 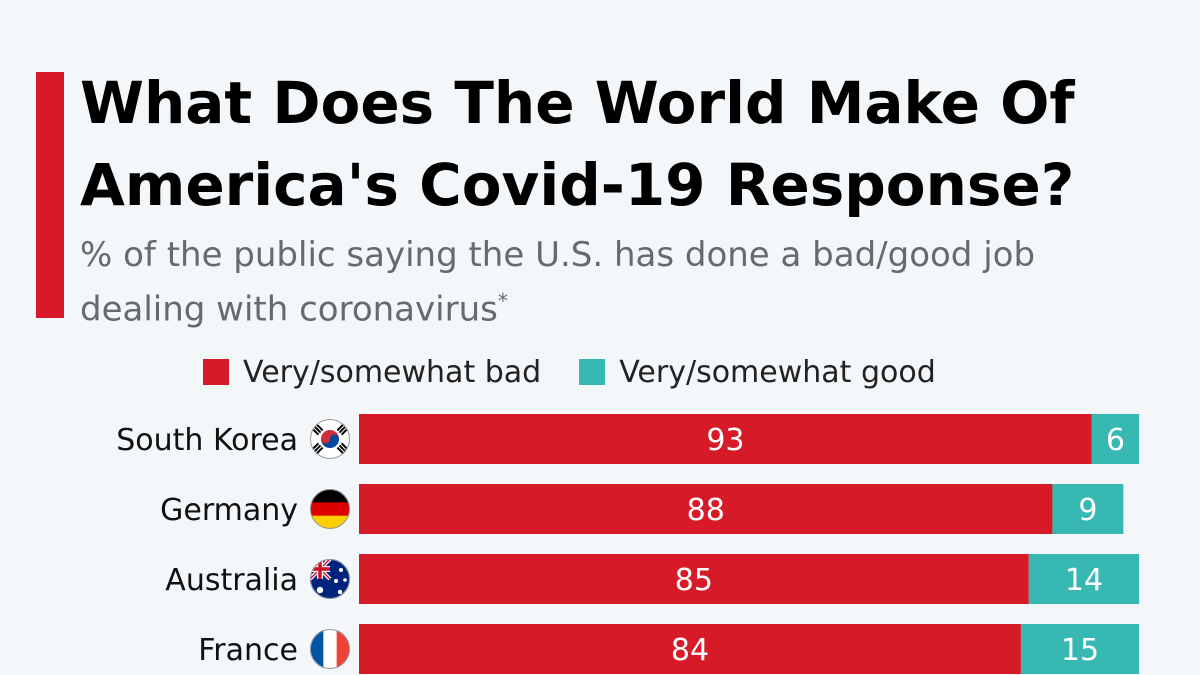 I want to click on title-line-1: What Does The World Make Of, so click(x=577, y=103).